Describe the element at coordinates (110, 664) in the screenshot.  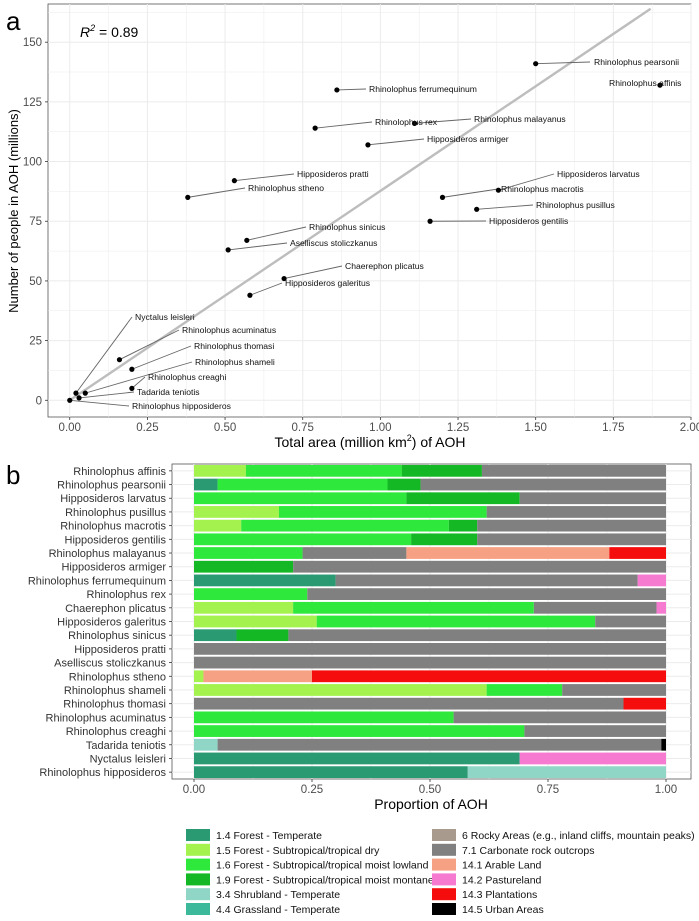
I see `category-label: Aselliscus stoliczkanus` at that location.